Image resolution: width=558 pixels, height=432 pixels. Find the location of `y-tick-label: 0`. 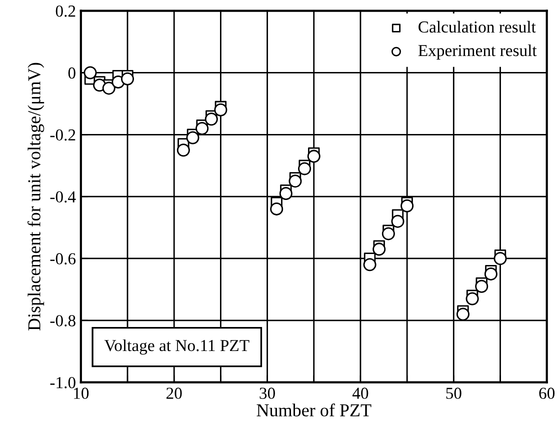

y-tick-label: 0 is located at coordinates (72, 73).